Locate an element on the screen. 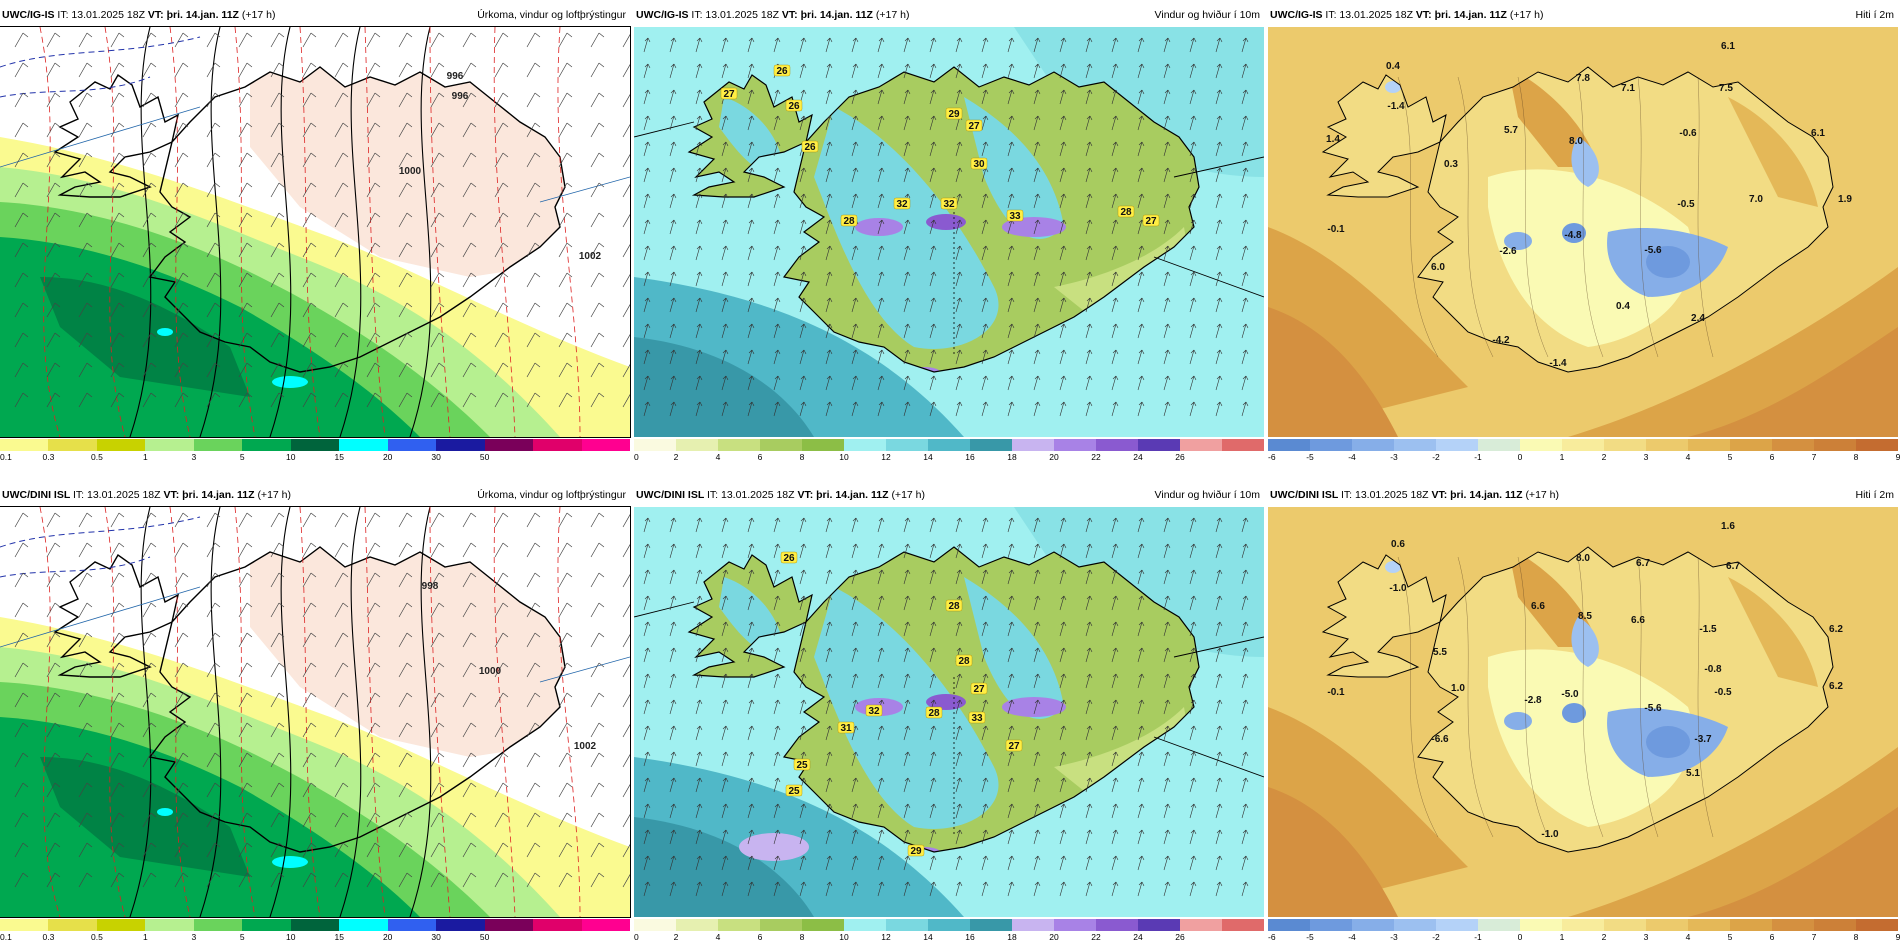 This screenshot has width=1900, height=950. temperature-label: 6.6 is located at coordinates (1638, 620).